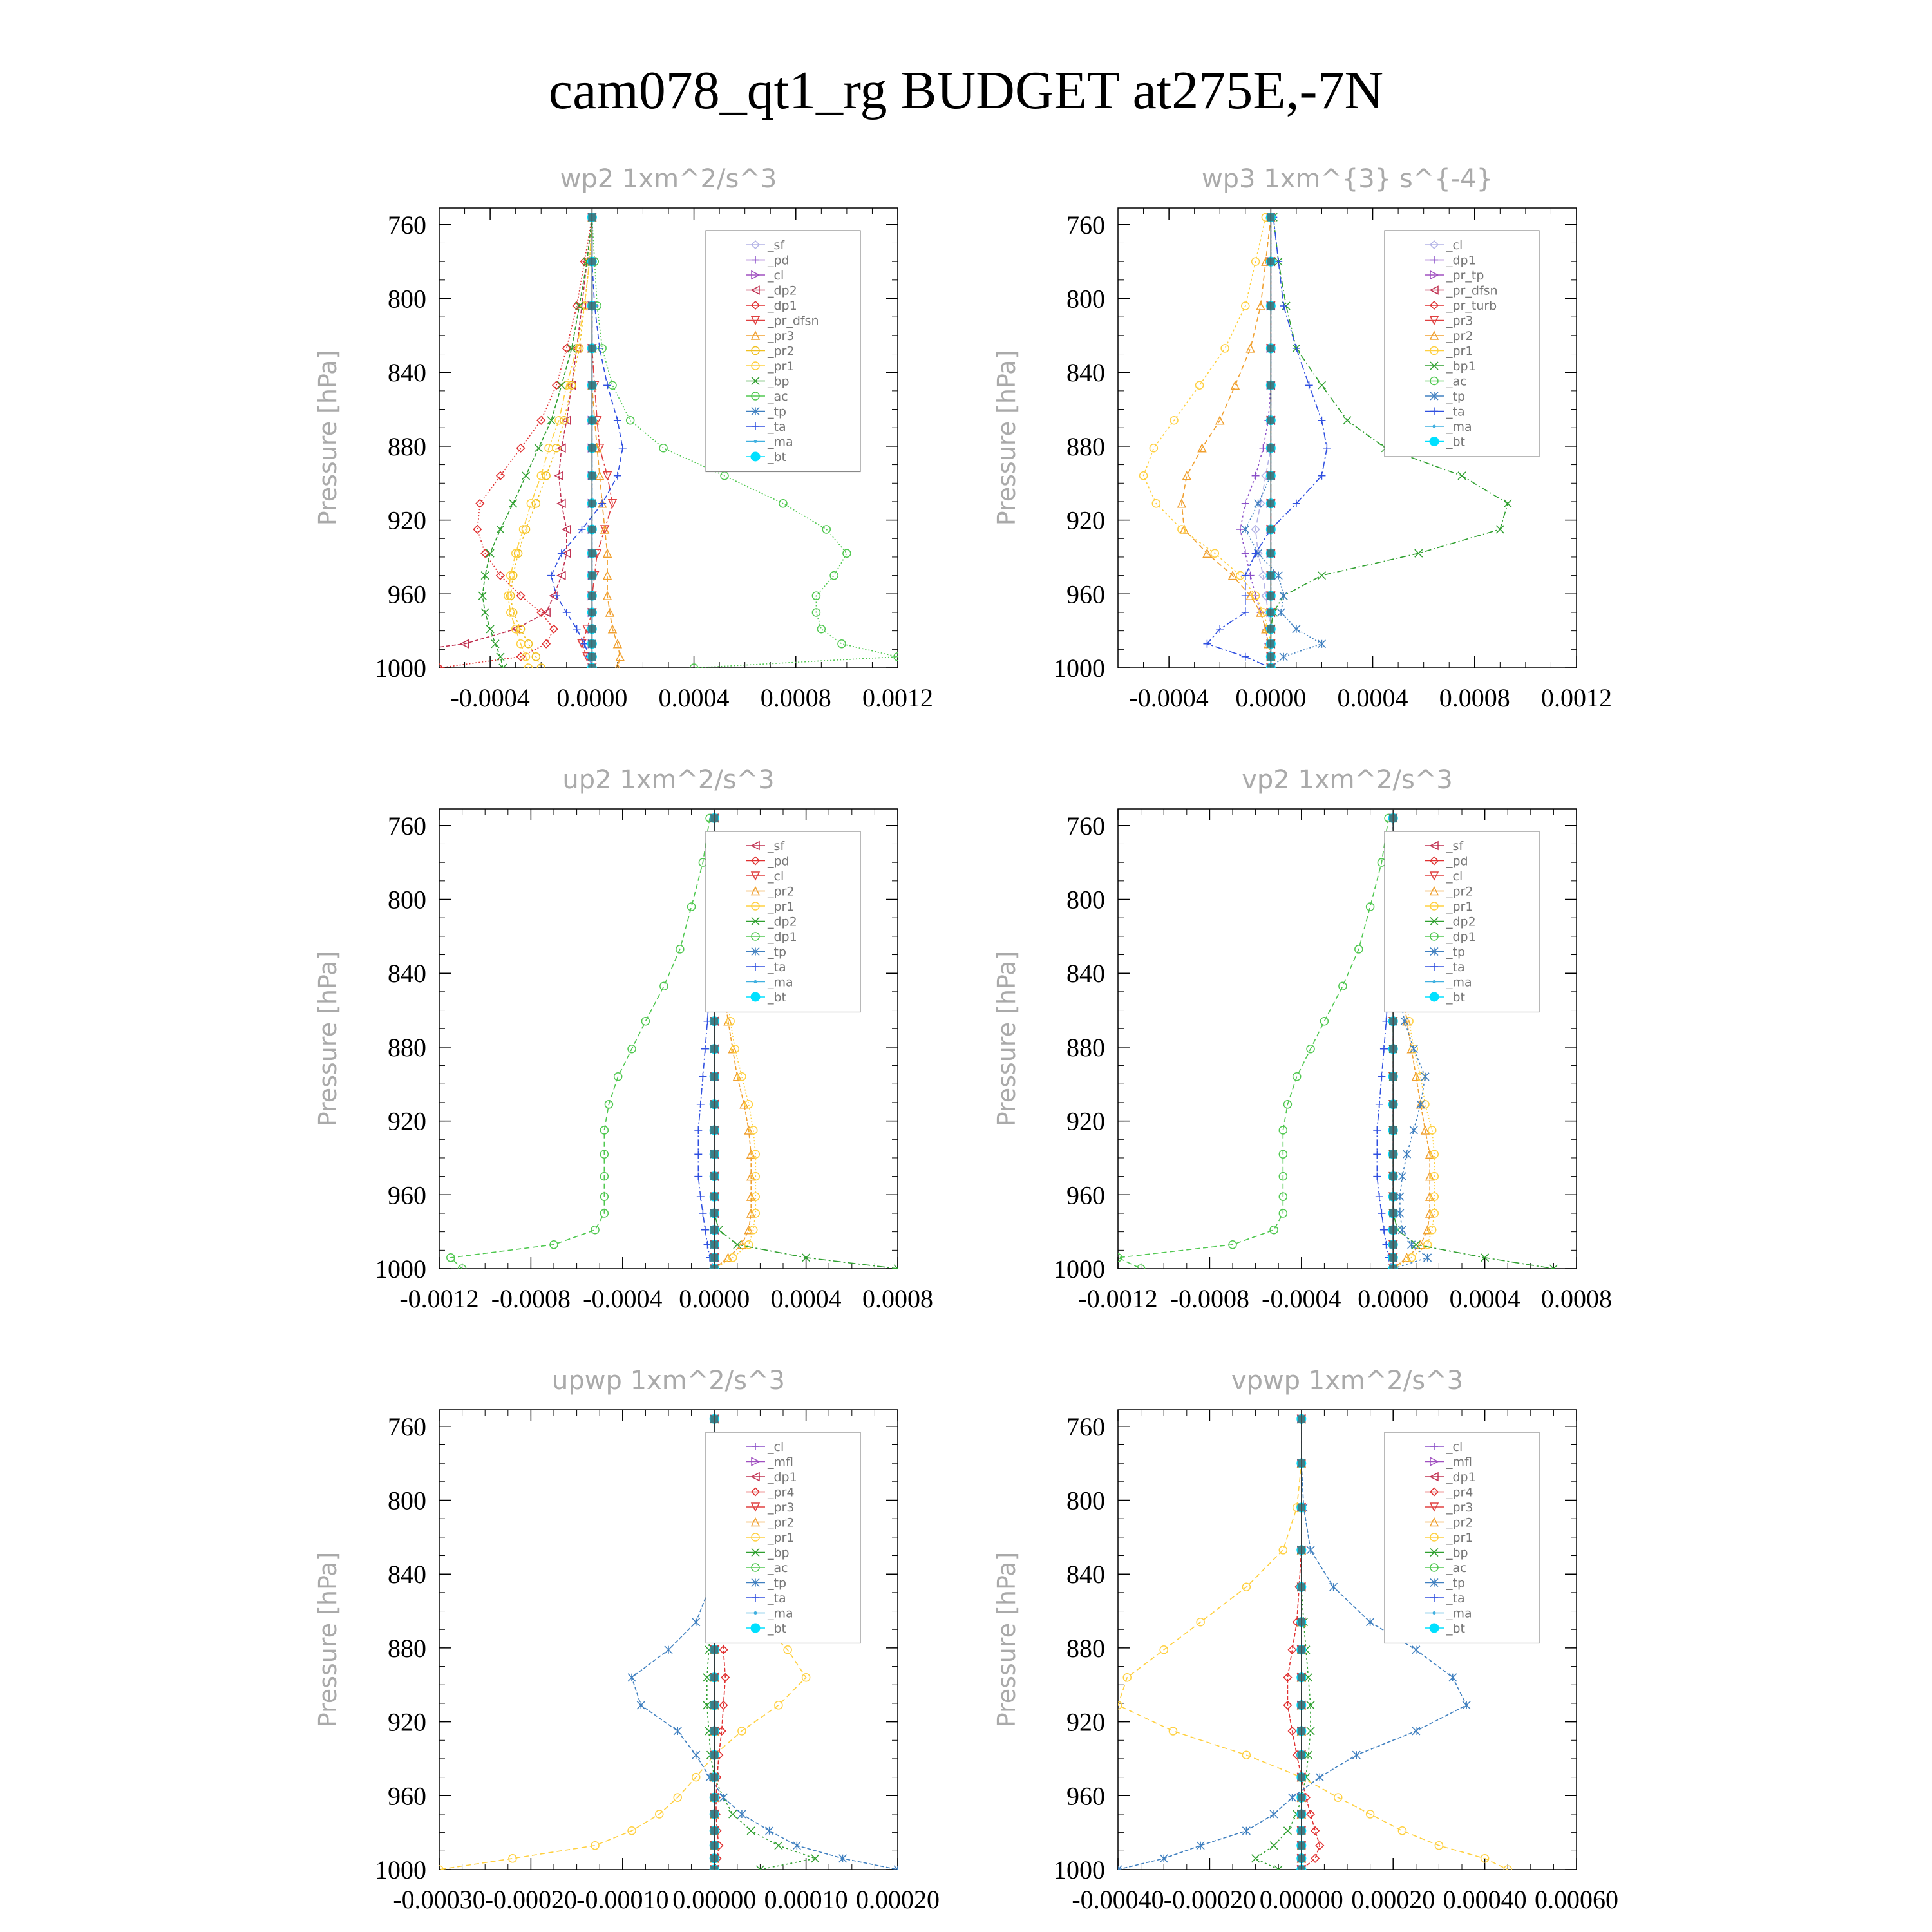 This screenshot has width=1932, height=1932. Describe the element at coordinates (407, 225) in the screenshot. I see `y-tick-label: 760` at that location.